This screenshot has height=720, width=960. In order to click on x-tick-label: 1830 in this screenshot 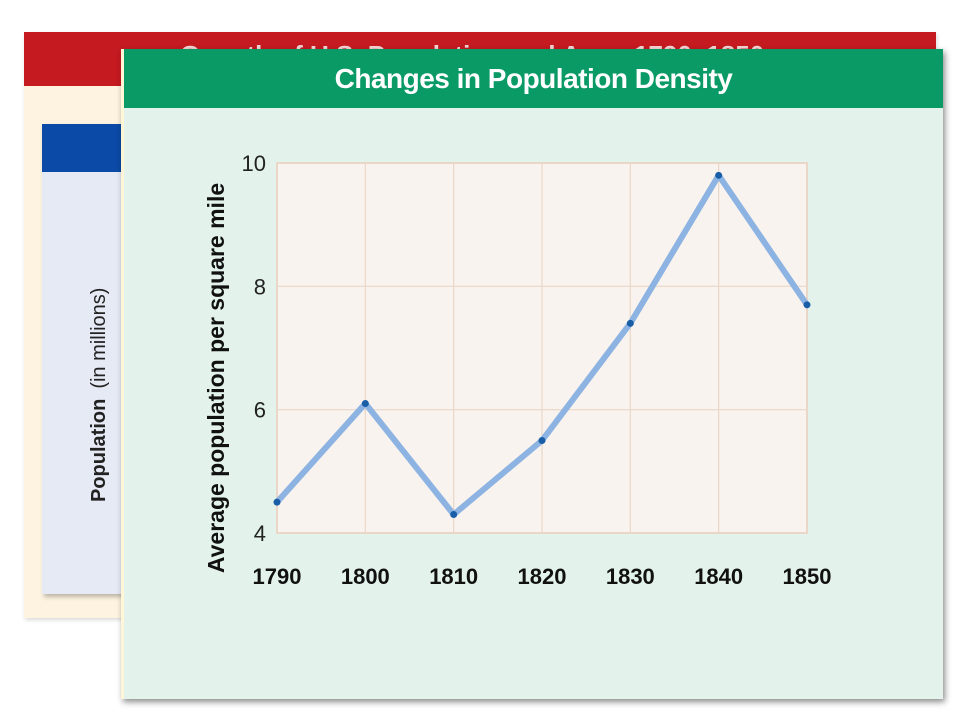, I will do `click(630, 576)`.